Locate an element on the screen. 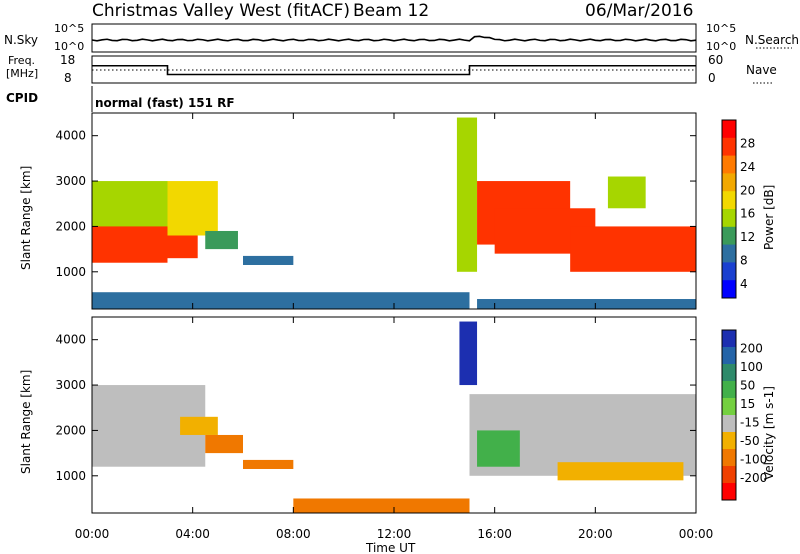 This screenshot has height=554, width=800. noise-panel-frame is located at coordinates (394, 38).